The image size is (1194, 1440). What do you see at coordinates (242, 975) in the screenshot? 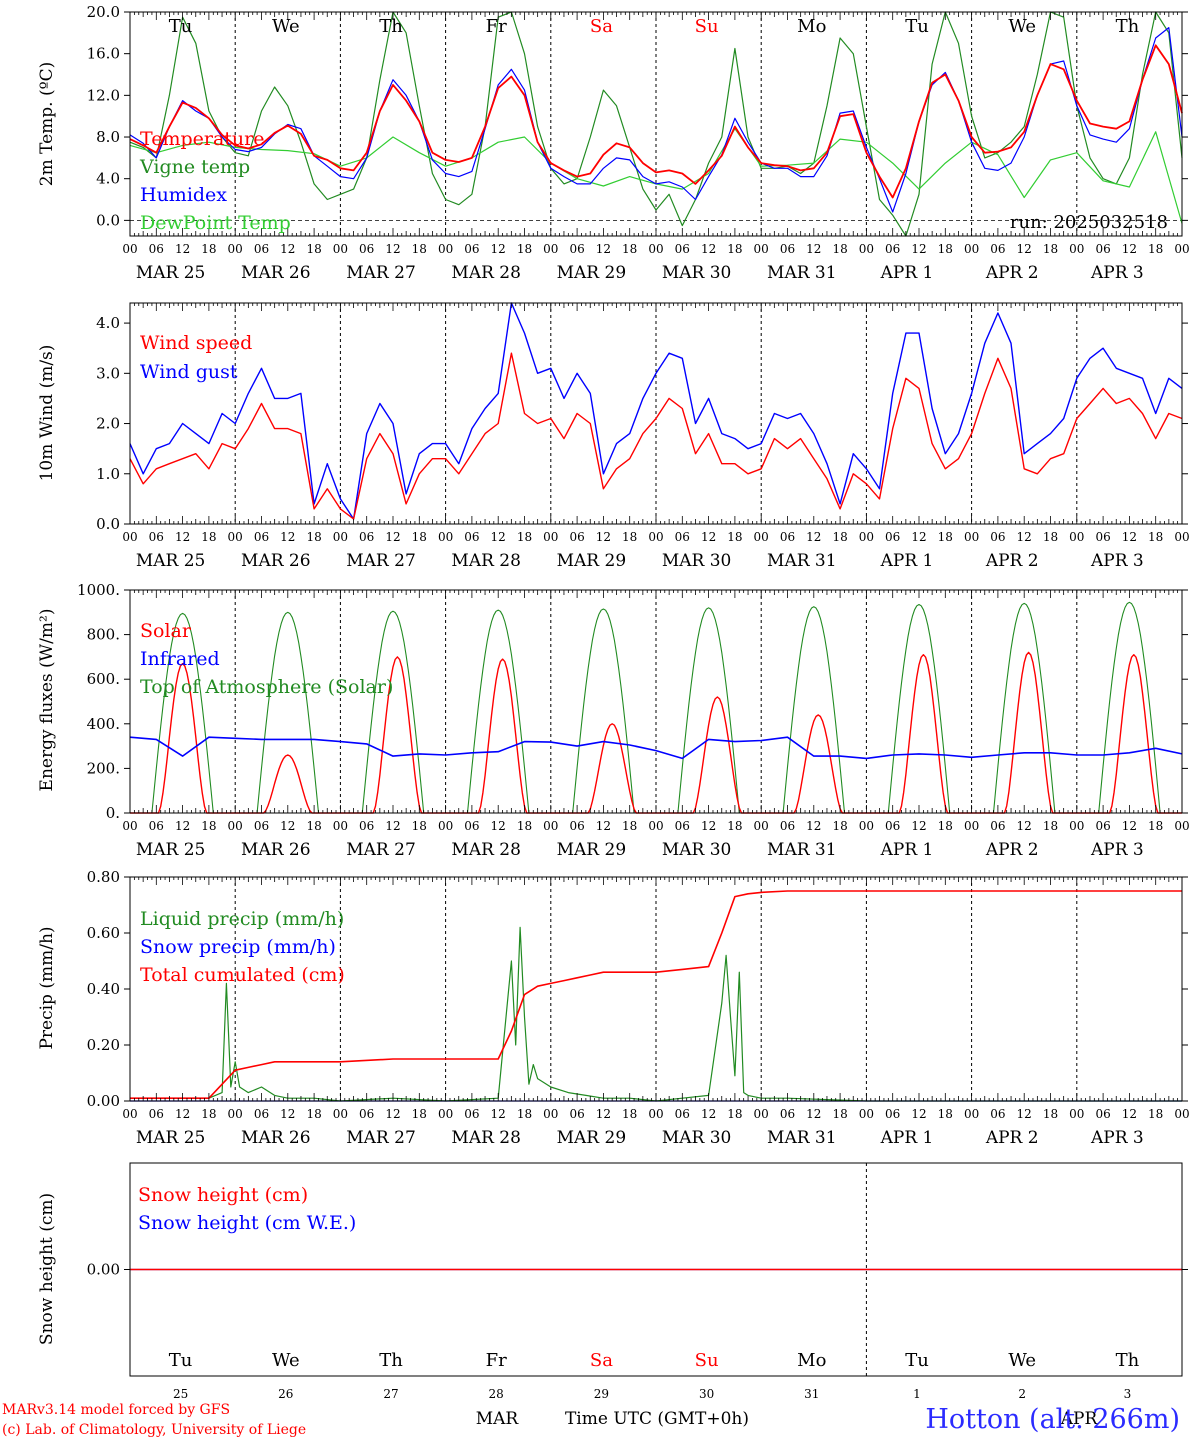
I see `legend-entry: Total cumulated (cm)` at bounding box center [242, 975].